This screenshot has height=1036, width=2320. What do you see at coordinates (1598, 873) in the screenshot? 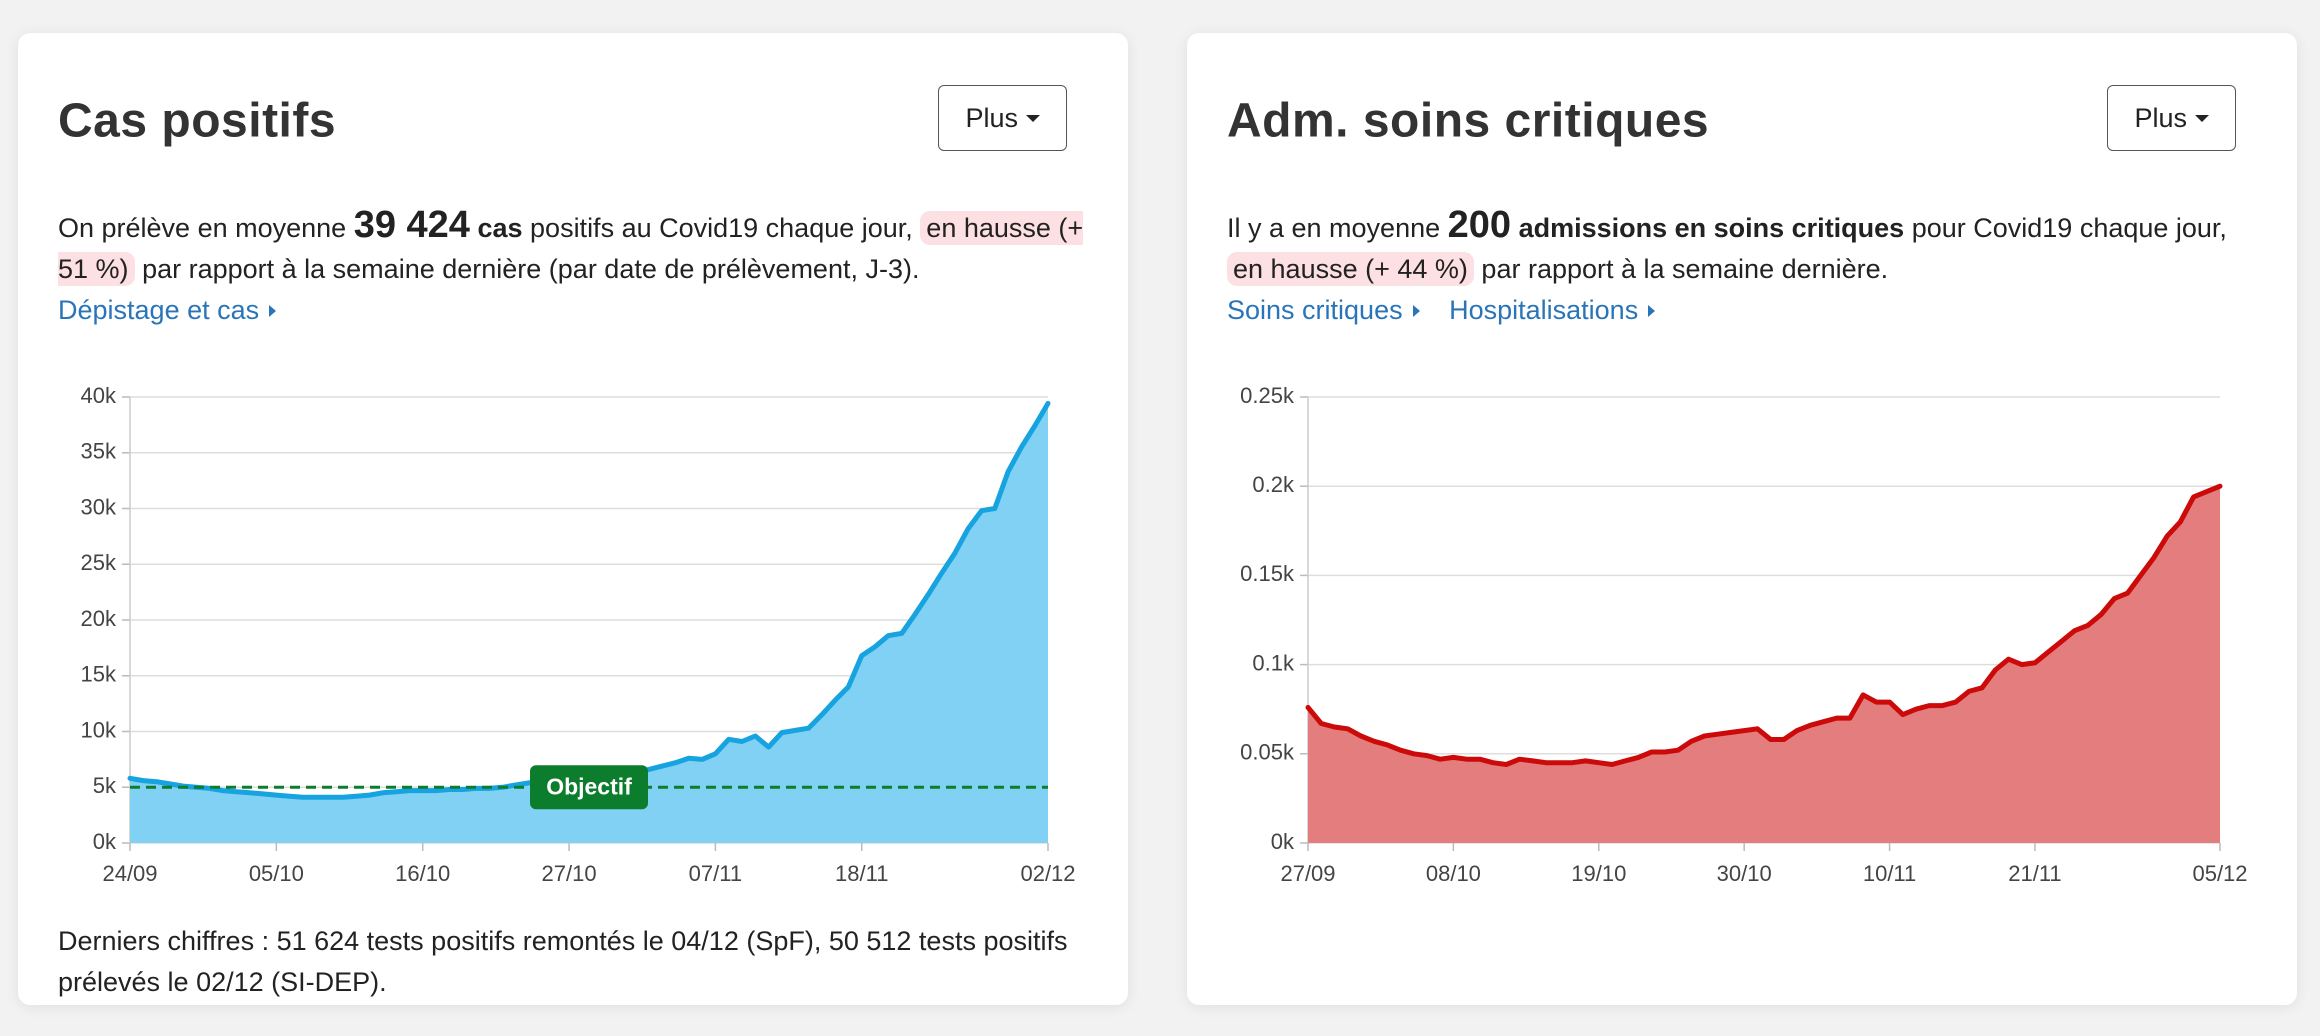
I see `x-tick-label: 19/10` at bounding box center [1598, 873].